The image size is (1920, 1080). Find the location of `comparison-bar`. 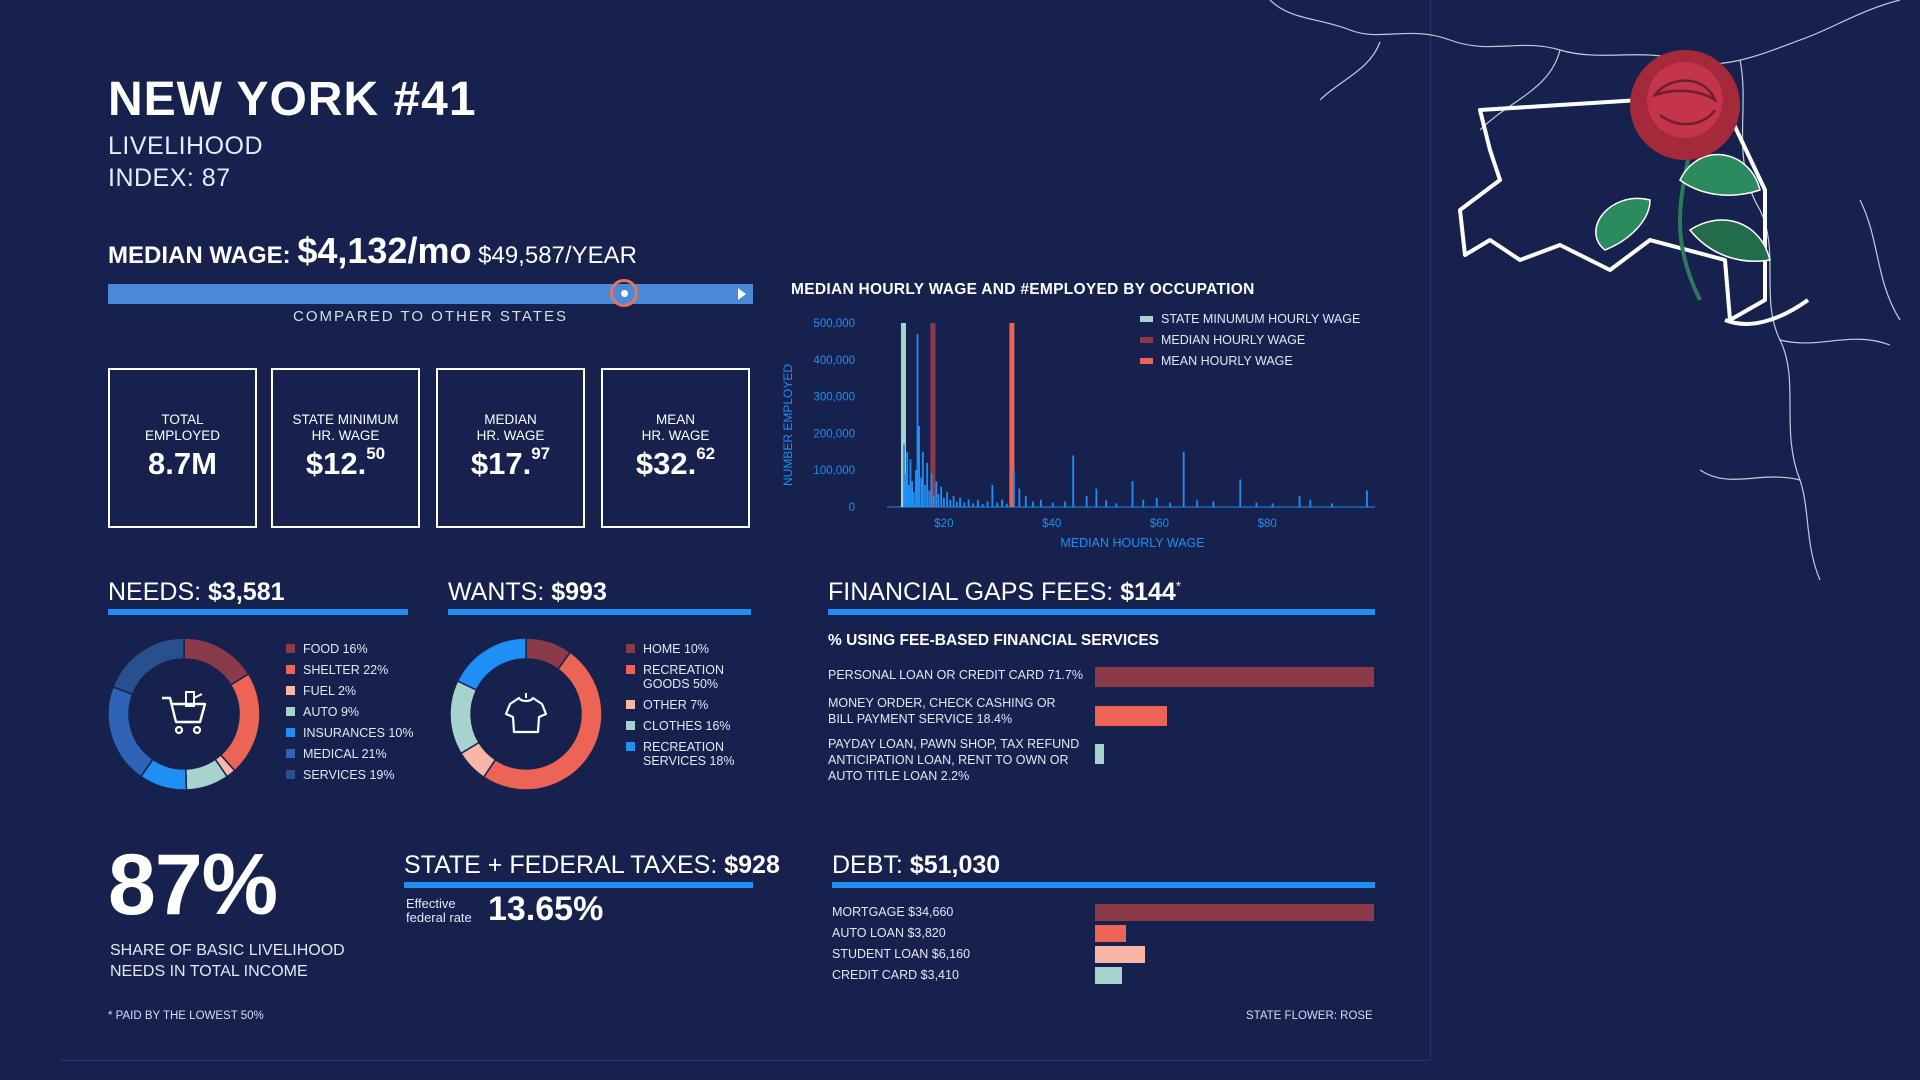

comparison-bar is located at coordinates (430, 294).